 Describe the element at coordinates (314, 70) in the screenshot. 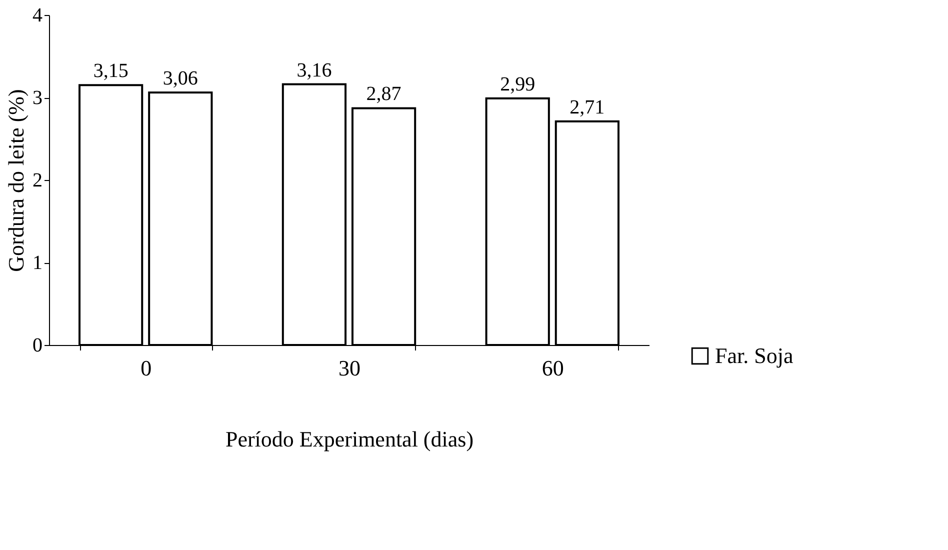

I see `data-label: 3,16` at that location.